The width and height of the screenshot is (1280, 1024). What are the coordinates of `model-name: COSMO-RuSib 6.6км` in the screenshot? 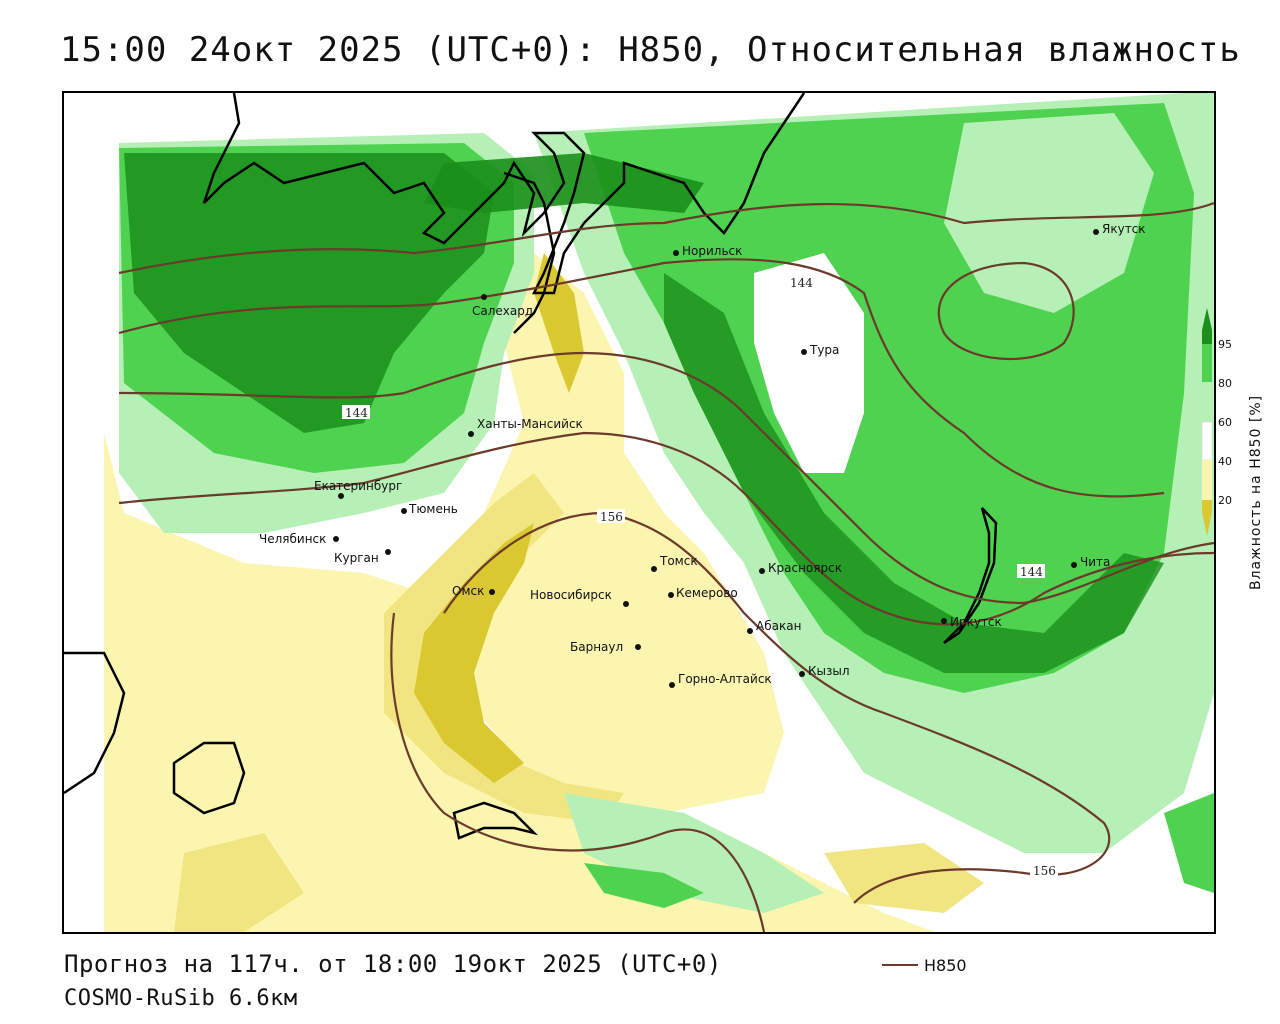 It's located at (181, 998).